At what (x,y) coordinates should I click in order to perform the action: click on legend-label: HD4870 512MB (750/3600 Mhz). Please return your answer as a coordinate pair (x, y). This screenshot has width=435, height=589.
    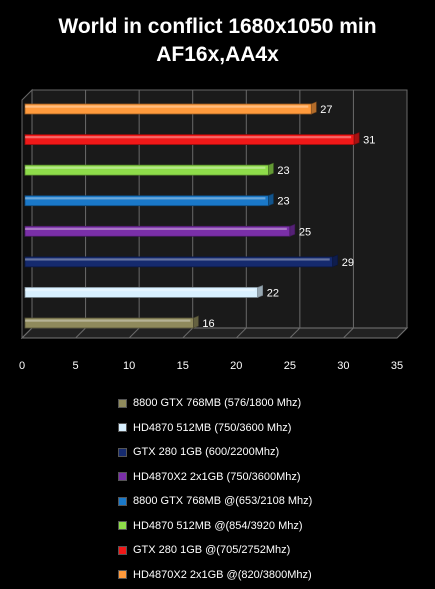
    Looking at the image, I should click on (212, 427).